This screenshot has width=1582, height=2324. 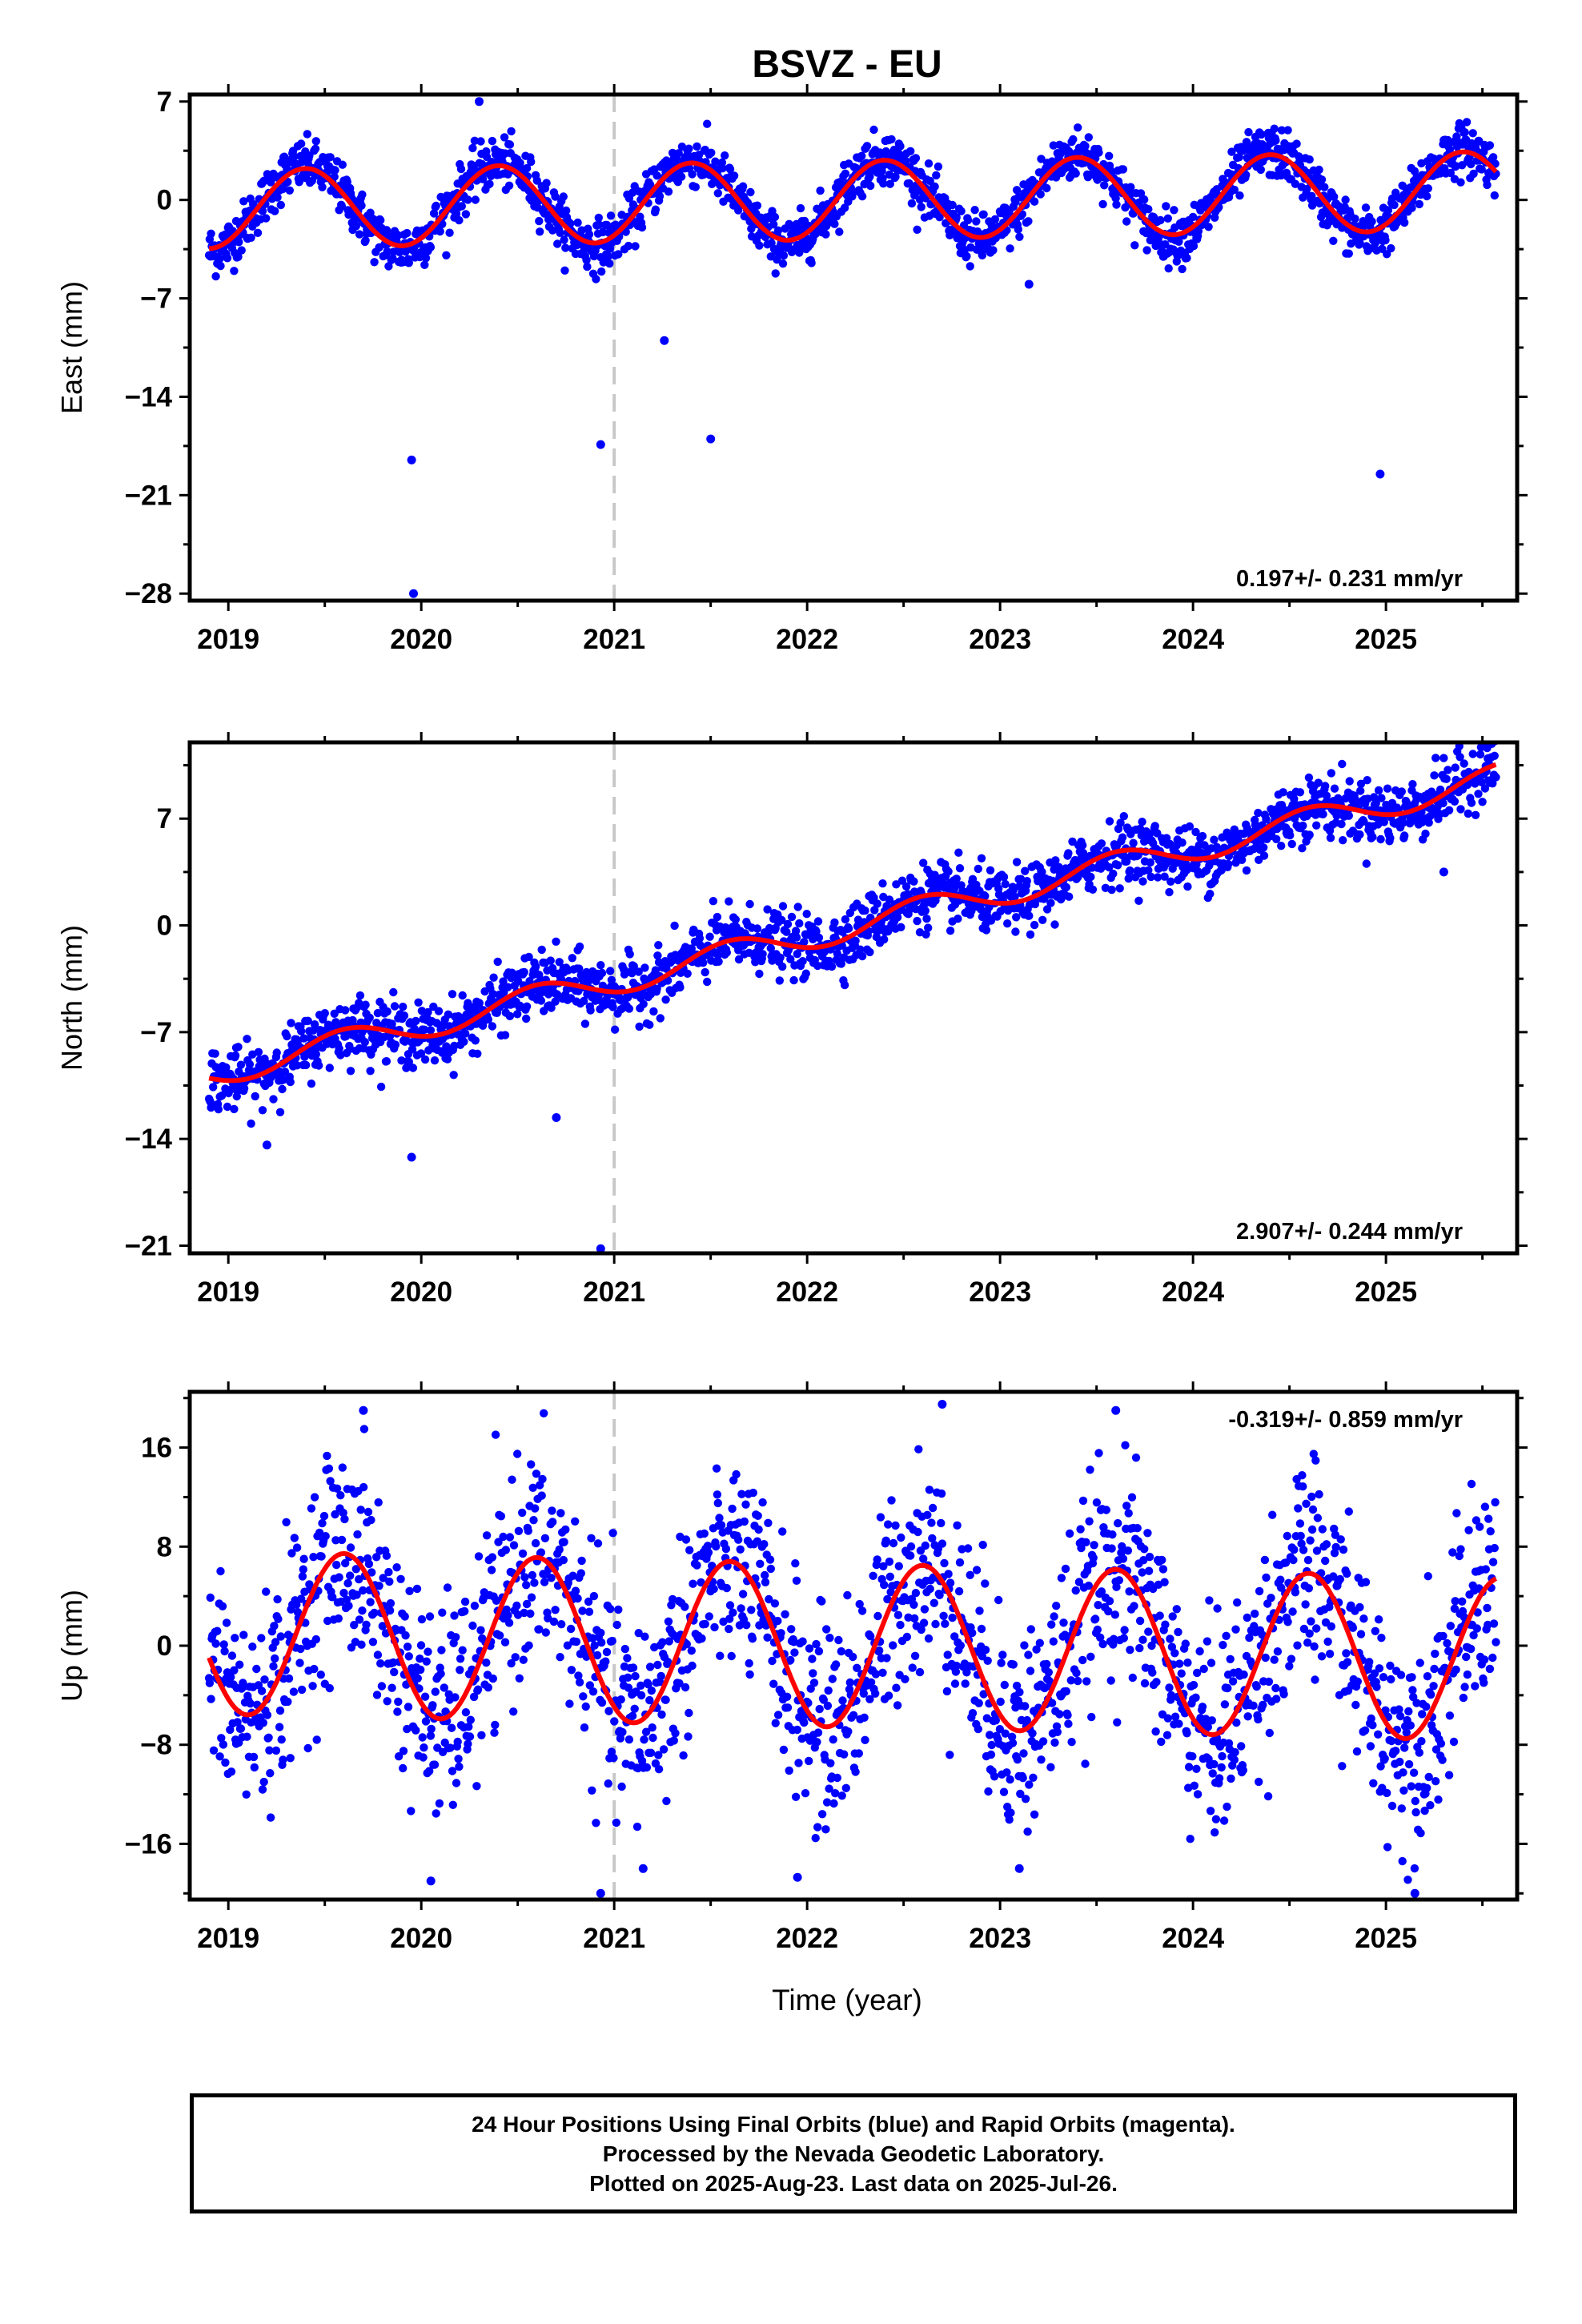 What do you see at coordinates (614, 639) in the screenshot?
I see `x-tick-label: 2021` at bounding box center [614, 639].